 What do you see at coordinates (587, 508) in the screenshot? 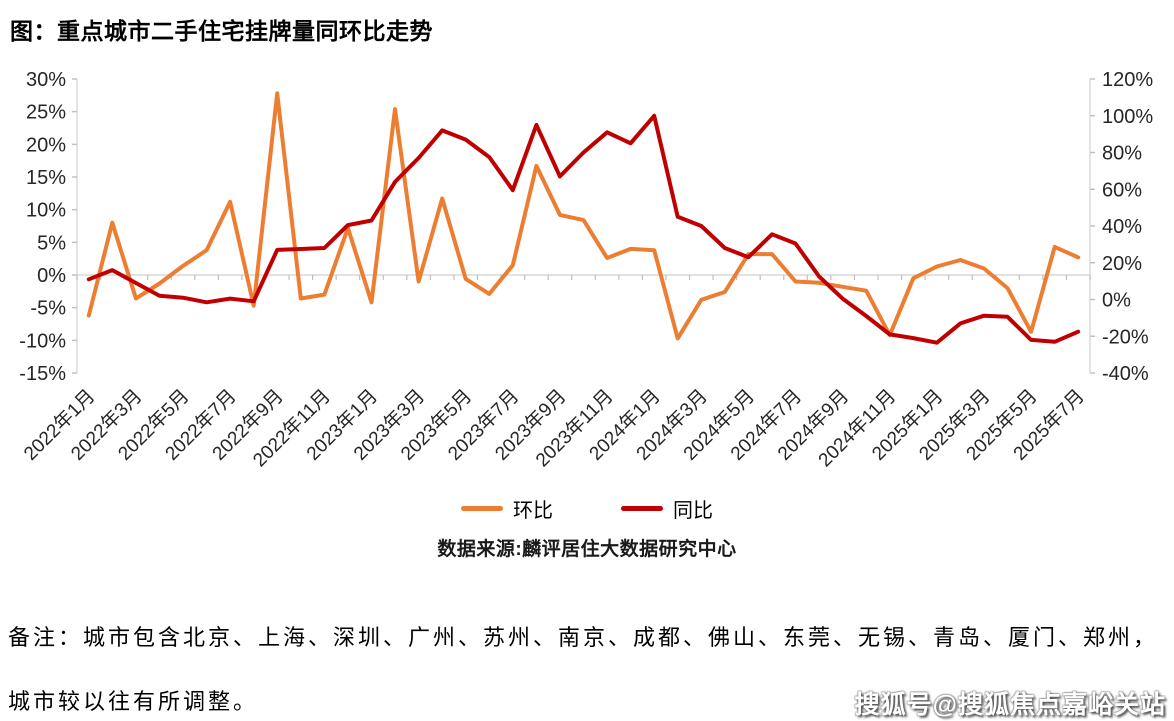
I see `chart-legend: 环比 同比` at bounding box center [587, 508].